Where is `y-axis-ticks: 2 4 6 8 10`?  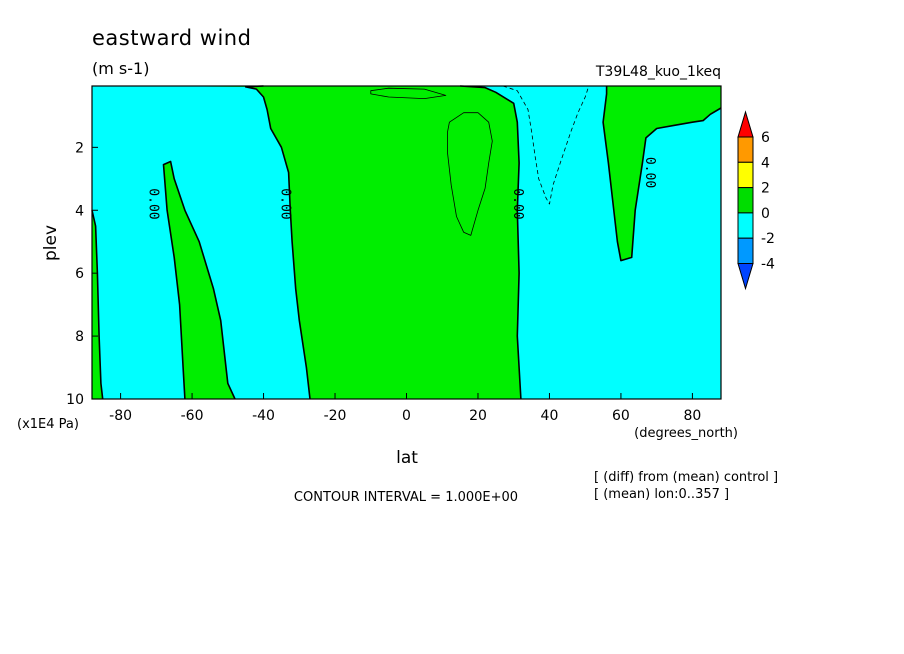
y-axis-ticks: 2 4 6 8 10 is located at coordinates (82, 274).